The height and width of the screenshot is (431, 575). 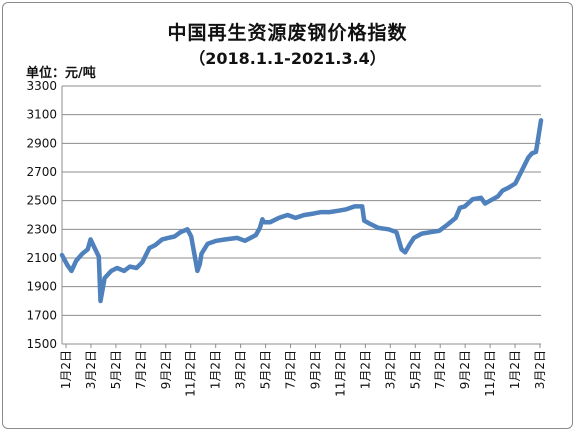 I want to click on y-tick-label: 2900, so click(x=41, y=143).